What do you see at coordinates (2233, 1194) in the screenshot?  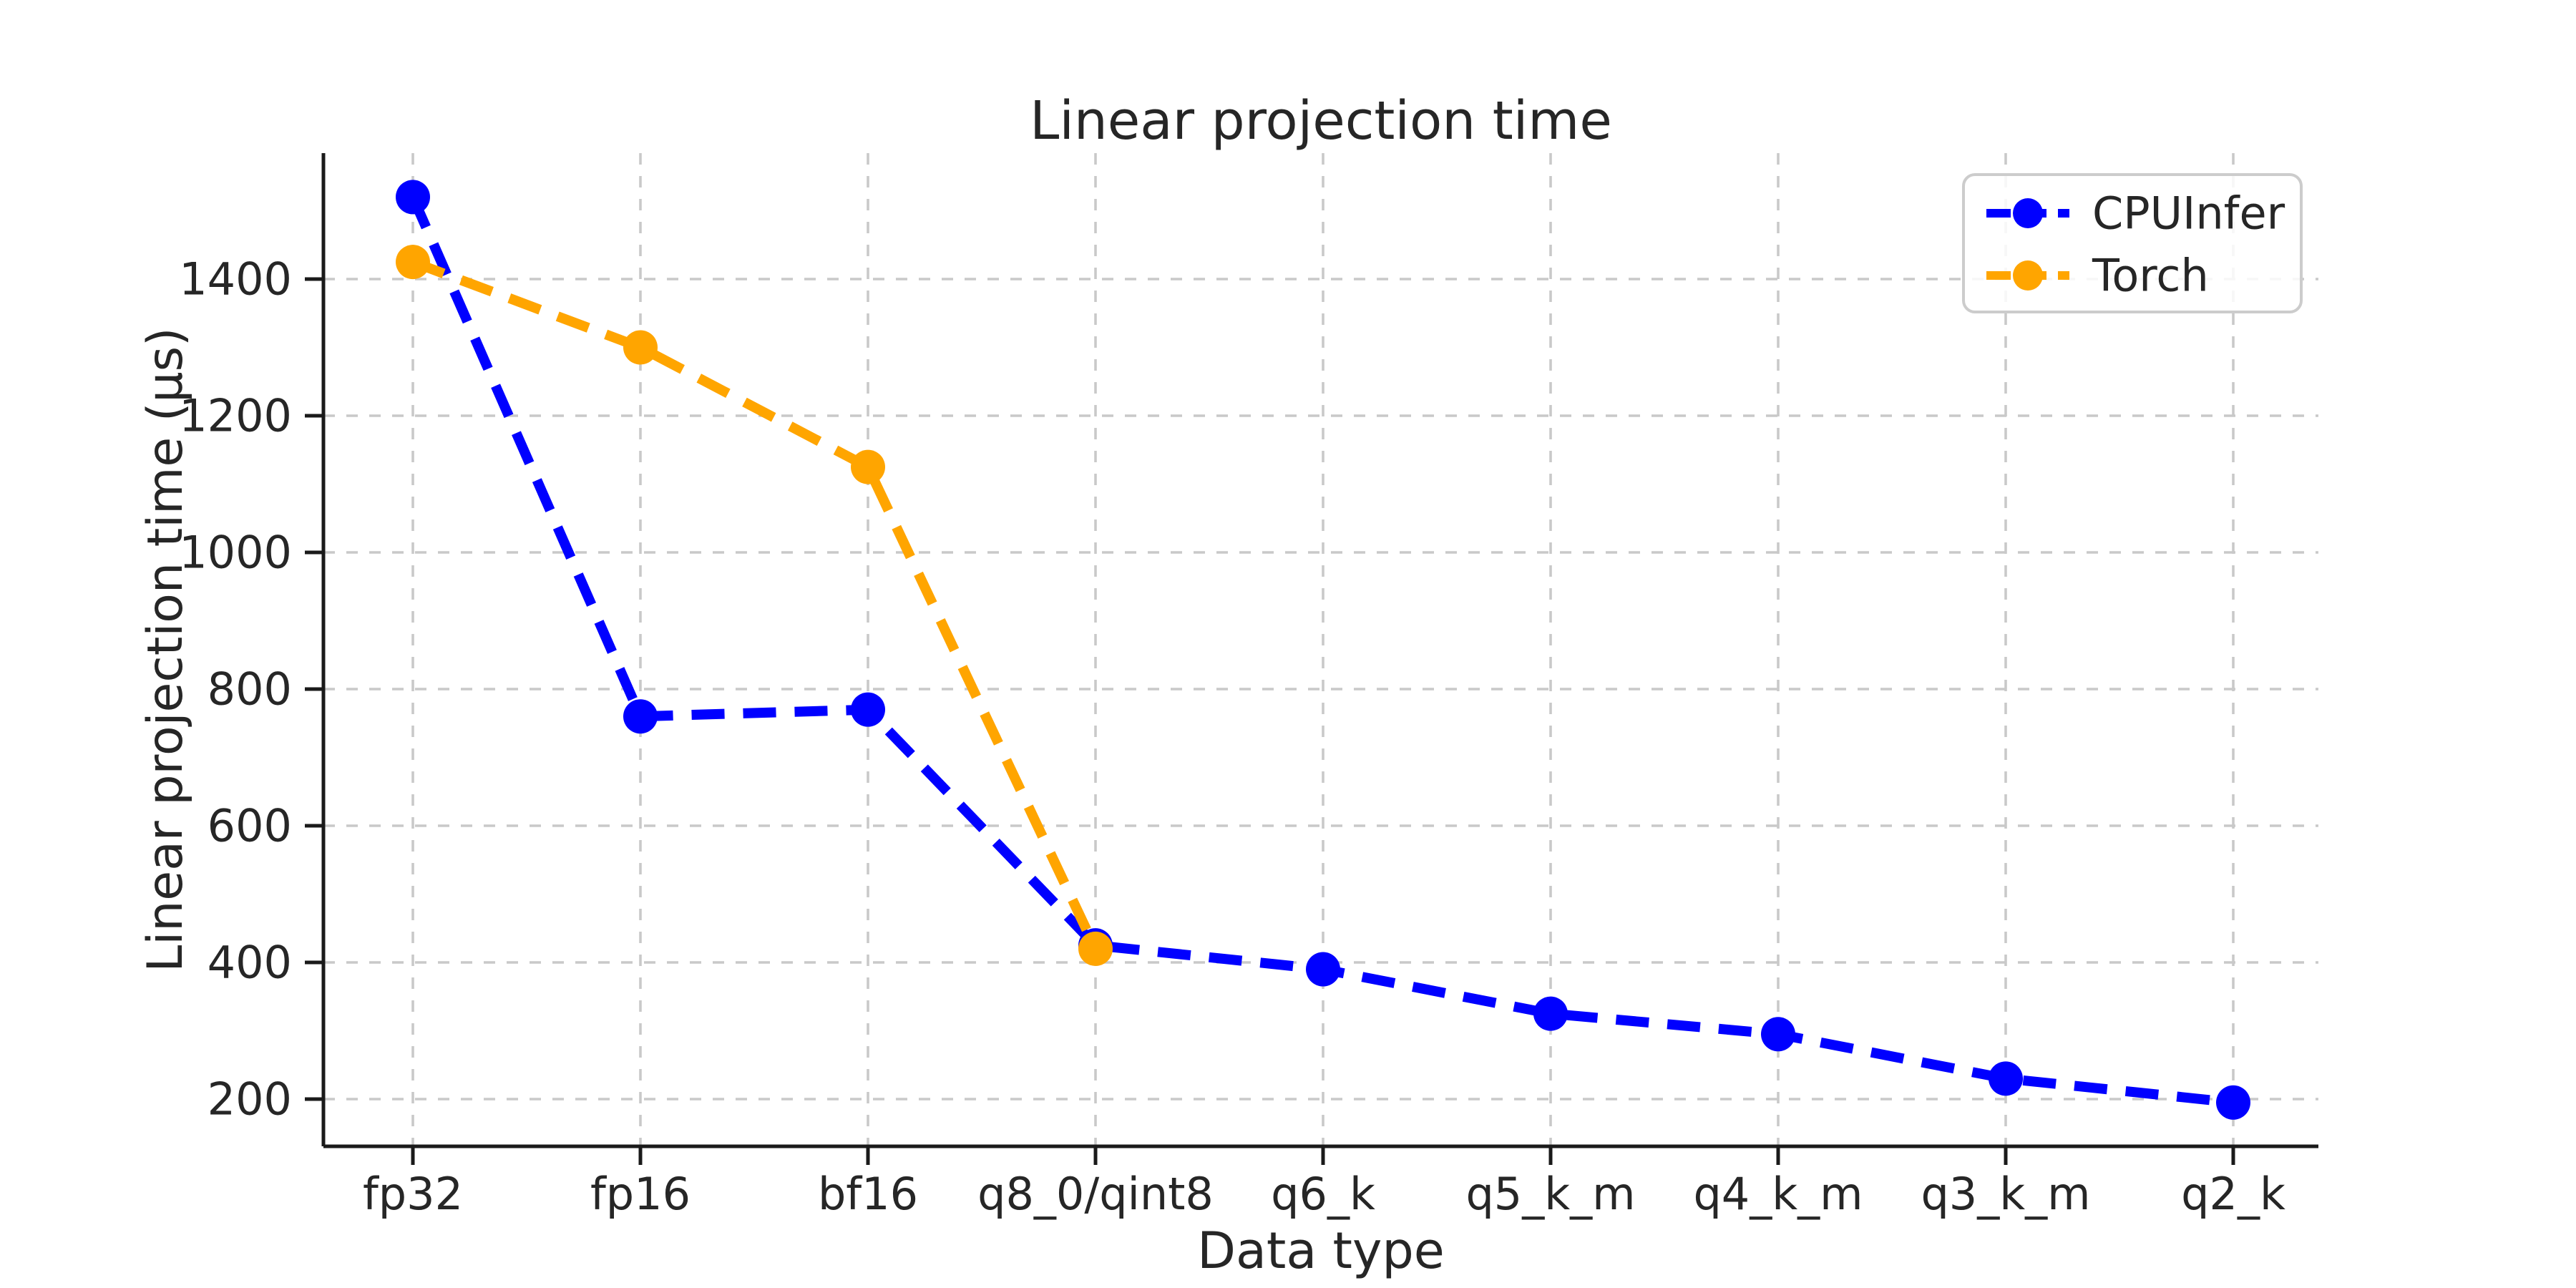 I see `x-tick-label: q2_k` at bounding box center [2233, 1194].